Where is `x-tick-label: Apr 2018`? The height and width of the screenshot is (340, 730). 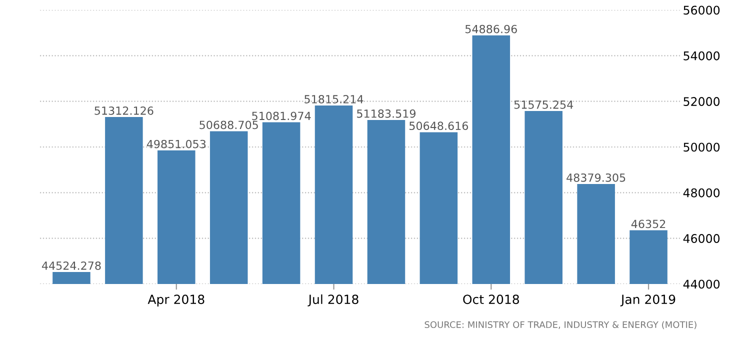 x-tick-label: Apr 2018 is located at coordinates (176, 300).